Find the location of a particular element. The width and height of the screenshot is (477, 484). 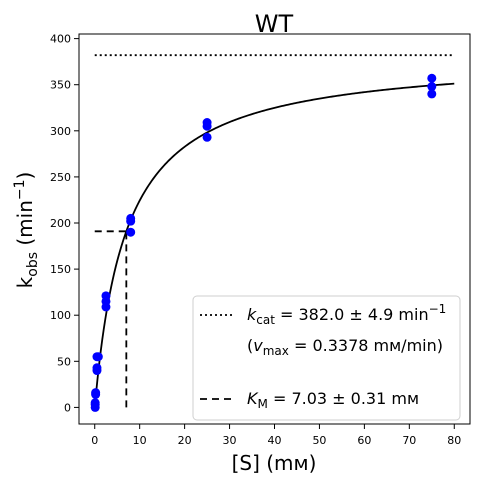

legend-box is located at coordinates (326, 358).